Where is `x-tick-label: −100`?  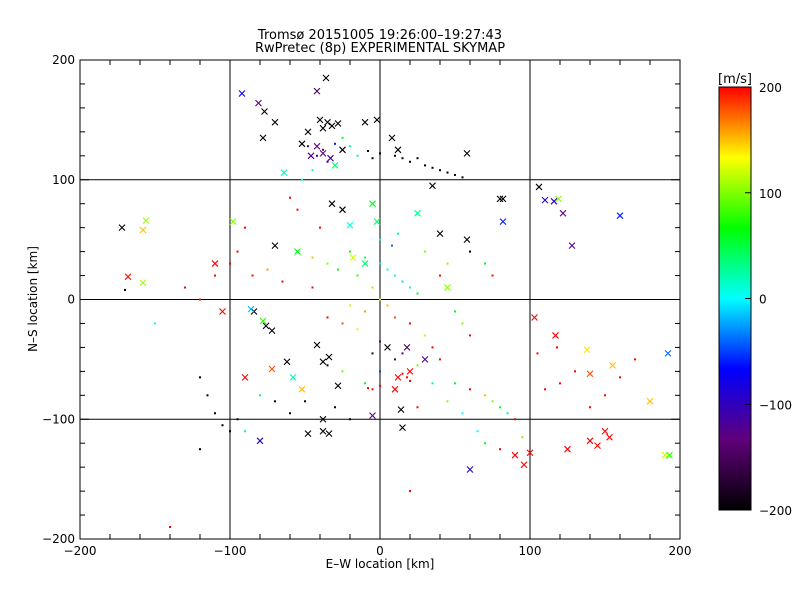
x-tick-label: −100 is located at coordinates (230, 551).